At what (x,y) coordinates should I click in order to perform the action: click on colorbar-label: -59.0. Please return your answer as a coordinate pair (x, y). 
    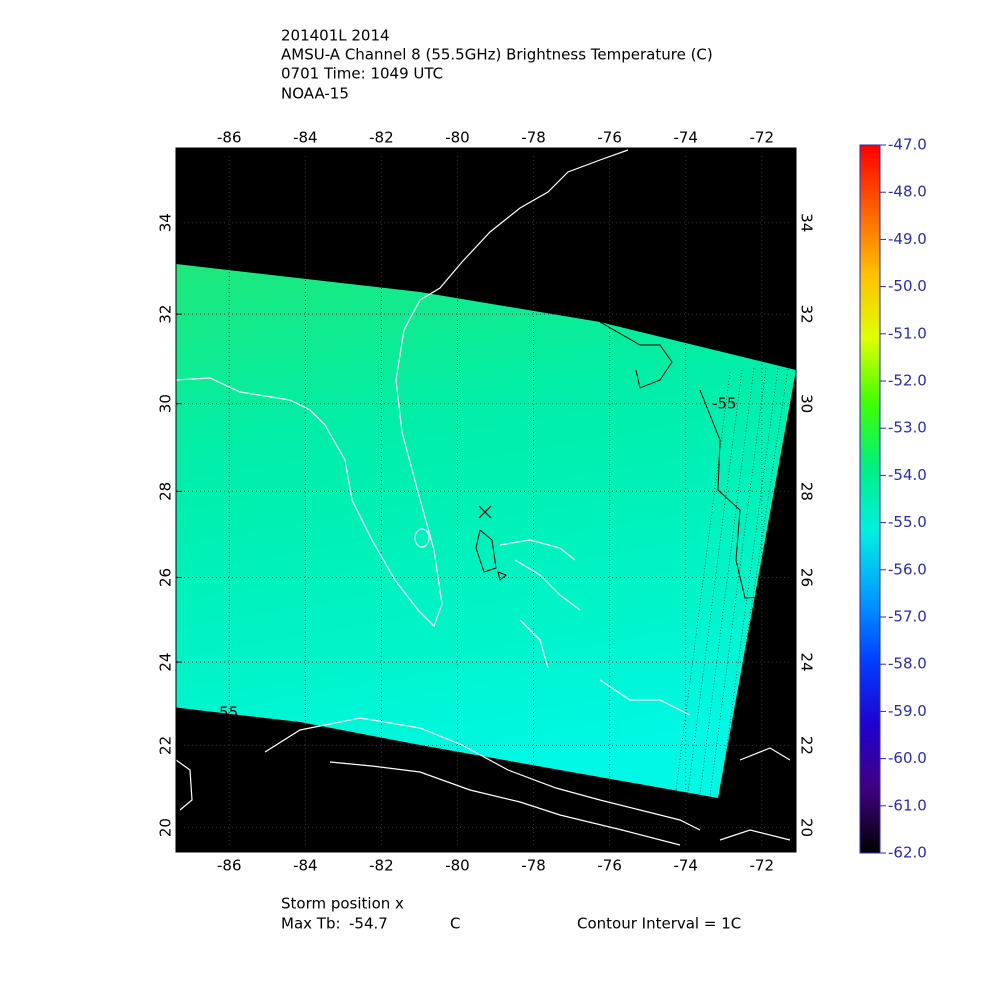
    Looking at the image, I should click on (907, 711).